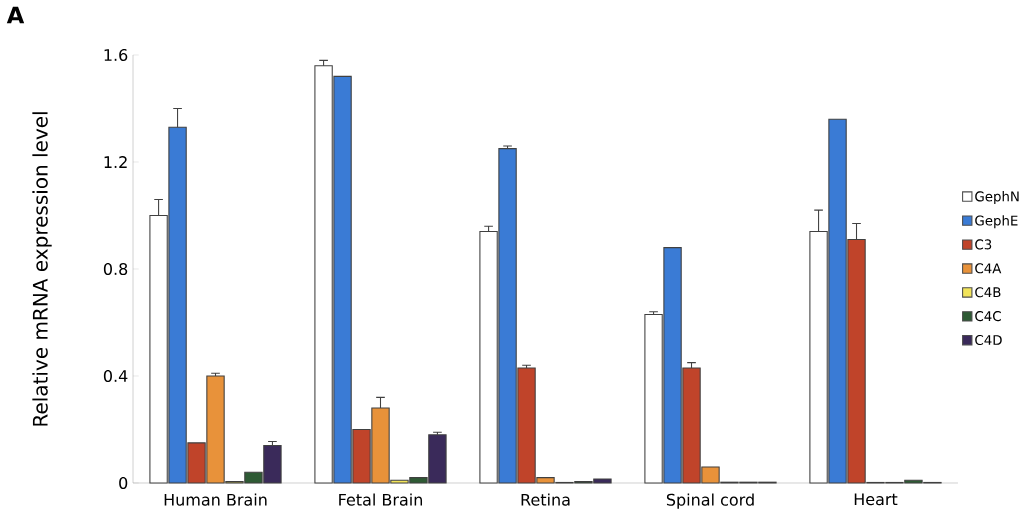  Describe the element at coordinates (42, 269) in the screenshot. I see `y-axis-title: Relative mRNA expression level` at that location.